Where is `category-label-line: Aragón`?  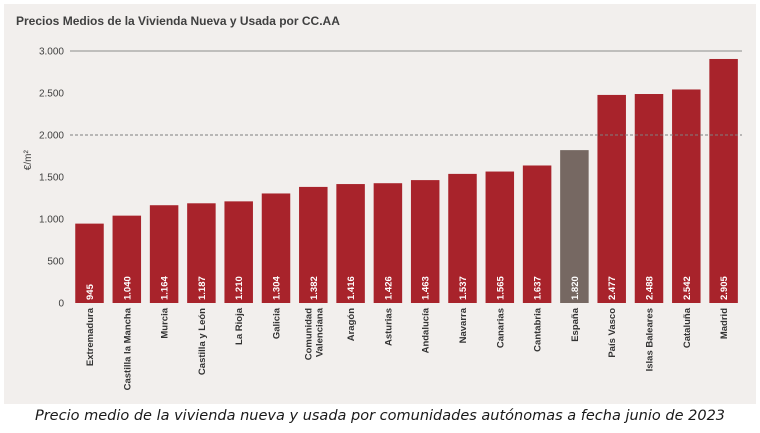
category-label-line: Aragón is located at coordinates (351, 324).